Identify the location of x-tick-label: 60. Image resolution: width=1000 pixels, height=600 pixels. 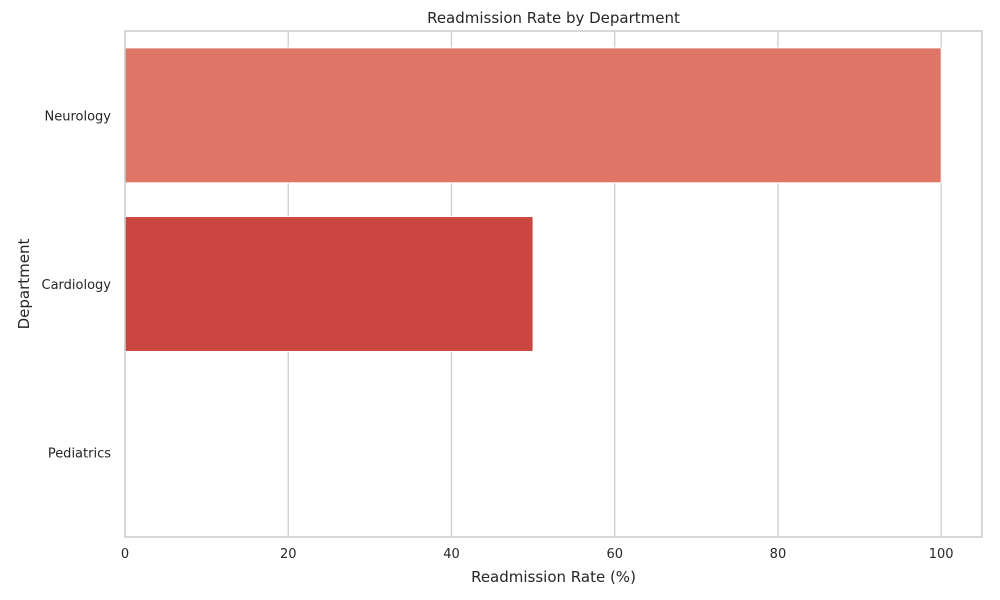
(614, 554).